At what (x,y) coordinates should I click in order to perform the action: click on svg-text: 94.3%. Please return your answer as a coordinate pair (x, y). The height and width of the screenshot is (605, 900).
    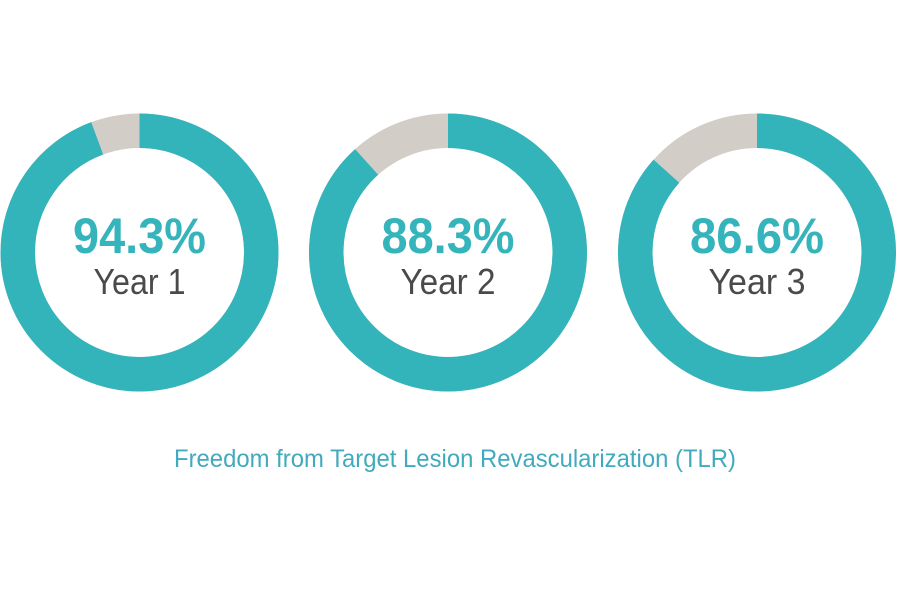
    Looking at the image, I should click on (139, 236).